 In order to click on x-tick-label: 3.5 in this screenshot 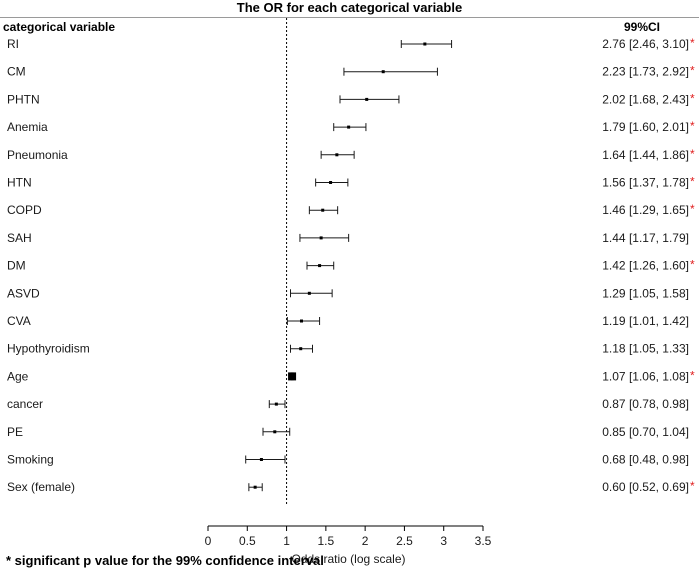, I will do `click(483, 541)`.